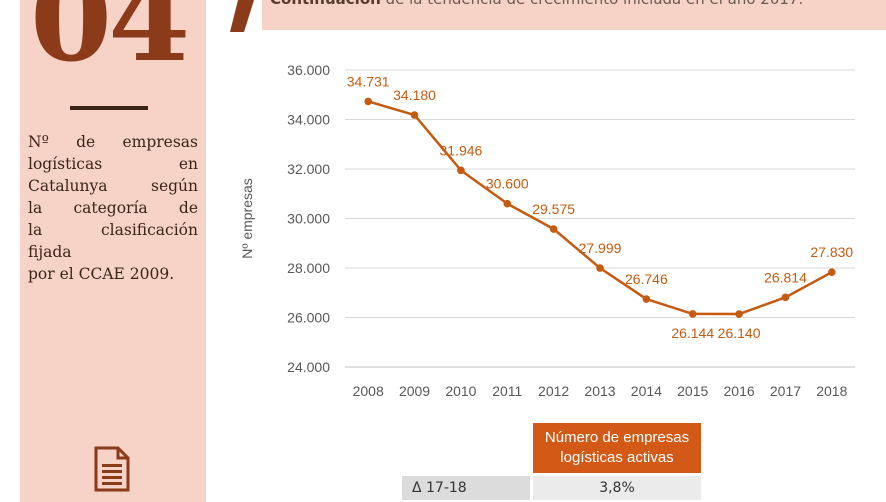 The height and width of the screenshot is (502, 886). I want to click on y-tick-label: 34.000, so click(308, 120).